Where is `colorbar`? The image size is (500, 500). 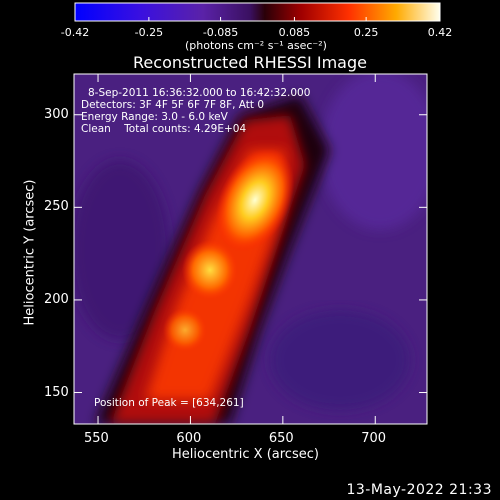 colorbar is located at coordinates (257, 12).